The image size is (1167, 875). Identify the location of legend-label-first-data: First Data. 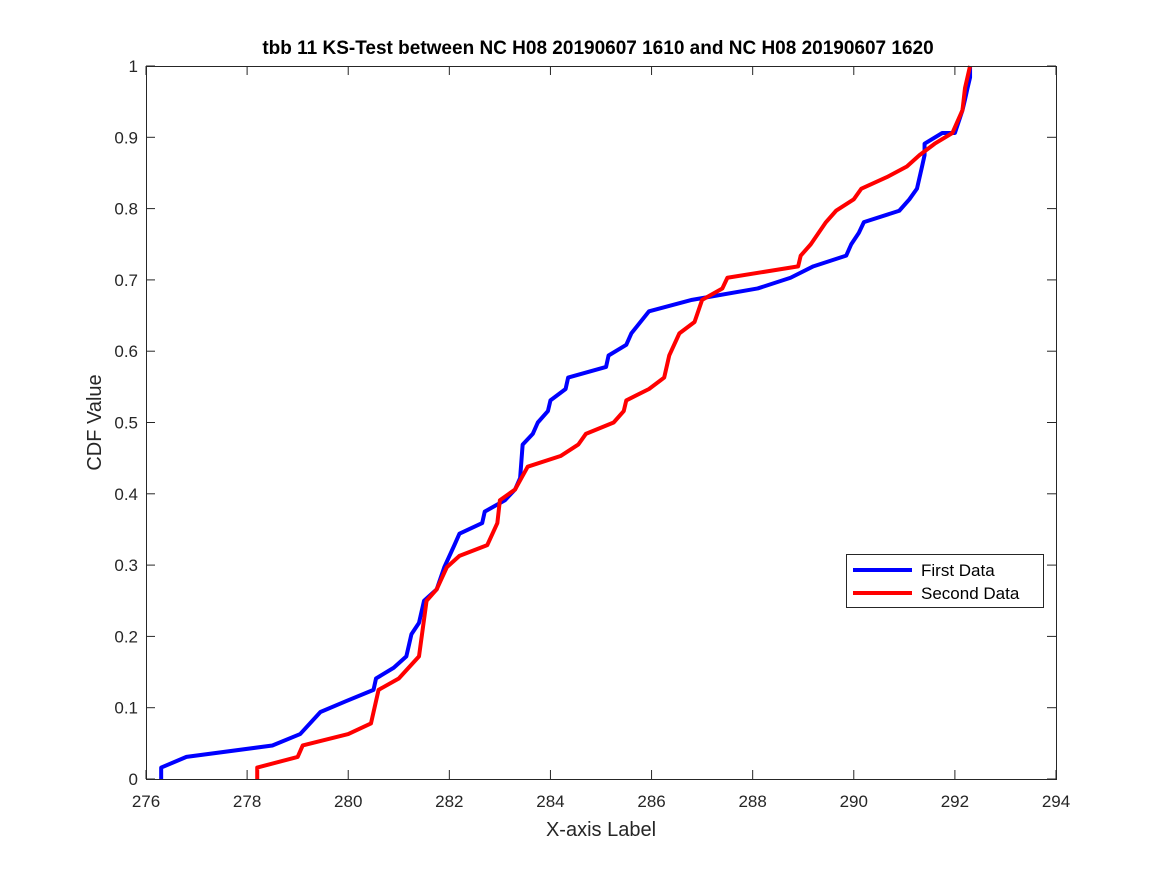
(958, 570).